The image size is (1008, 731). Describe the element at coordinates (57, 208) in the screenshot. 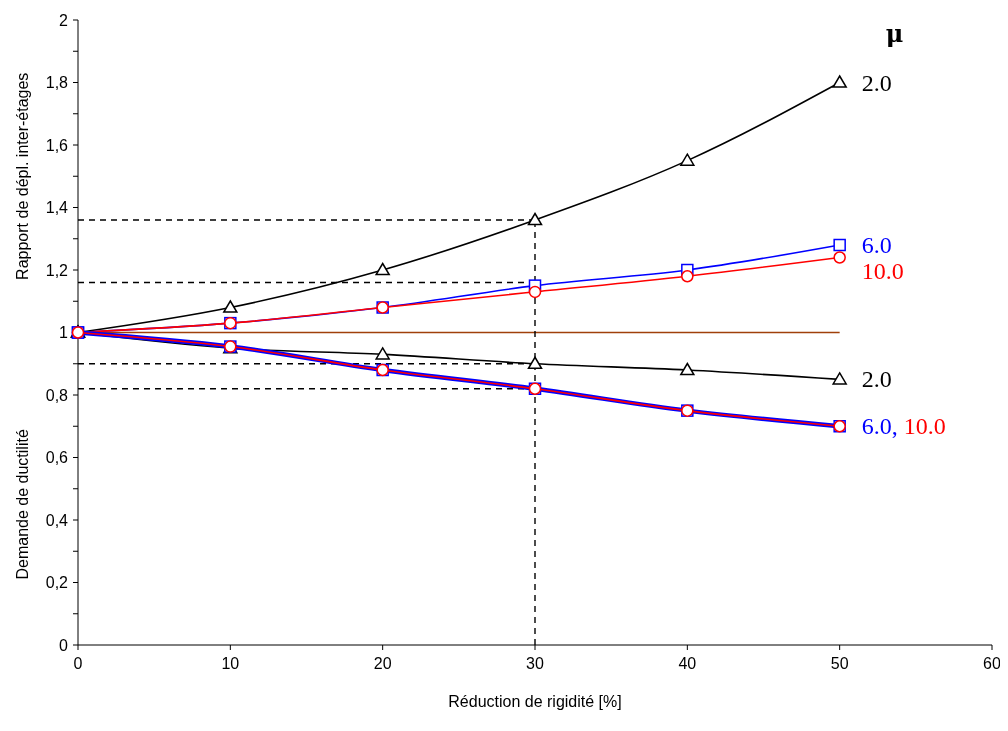

I see `y-tick-label: 1,4` at that location.